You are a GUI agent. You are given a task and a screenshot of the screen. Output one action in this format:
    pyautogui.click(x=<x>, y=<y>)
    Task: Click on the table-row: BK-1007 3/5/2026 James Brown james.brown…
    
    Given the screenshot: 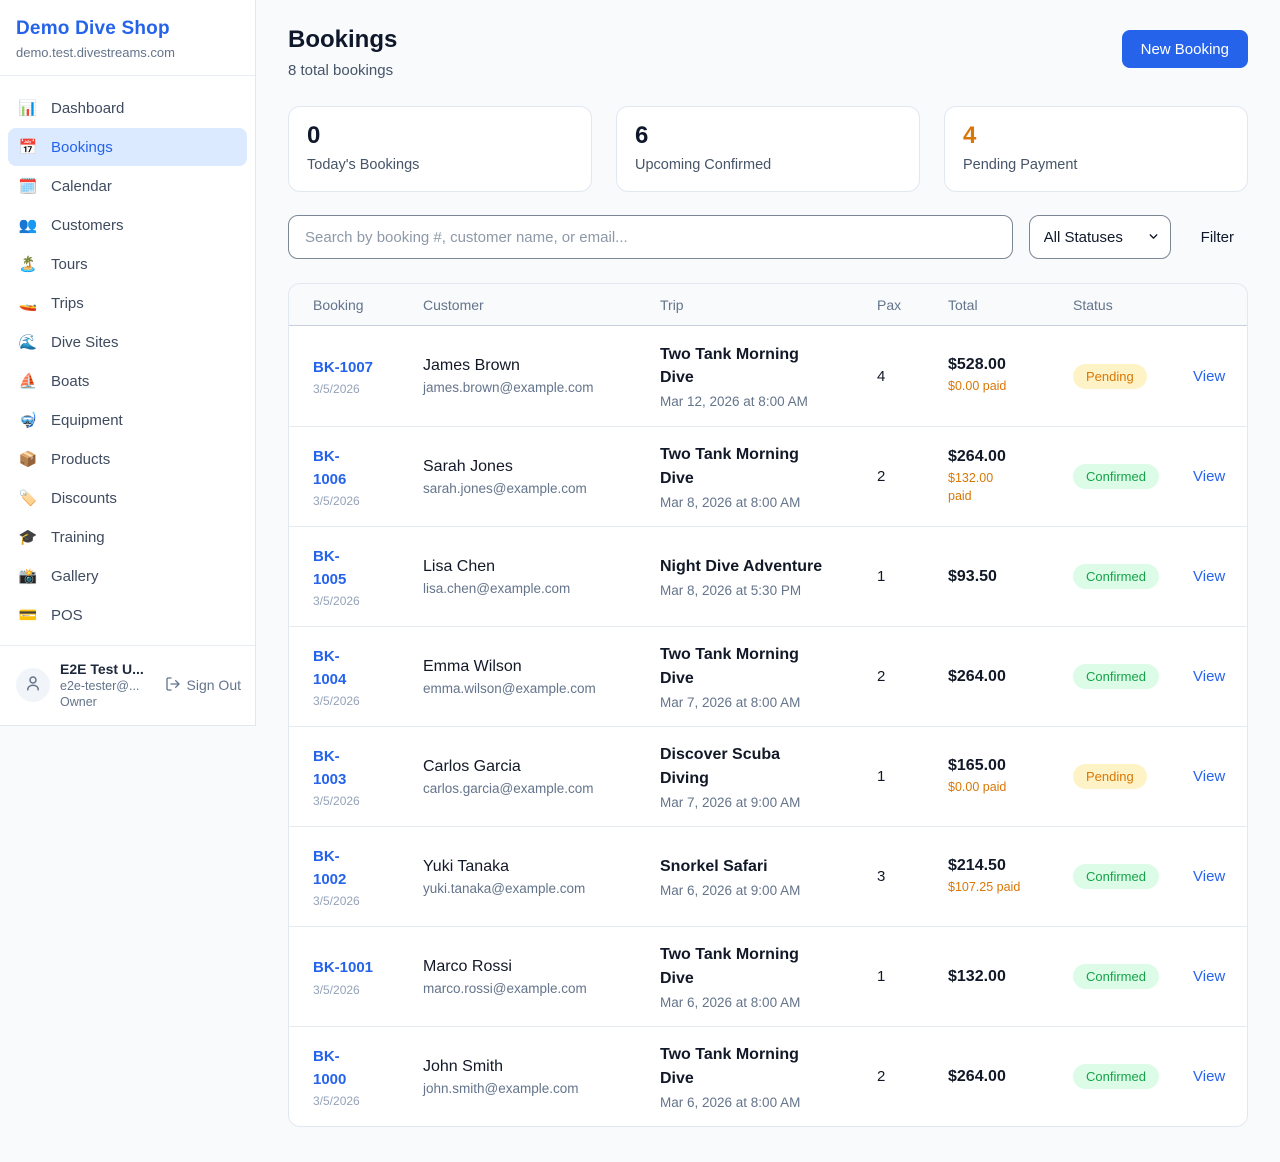 What is the action you would take?
    pyautogui.click(x=768, y=376)
    